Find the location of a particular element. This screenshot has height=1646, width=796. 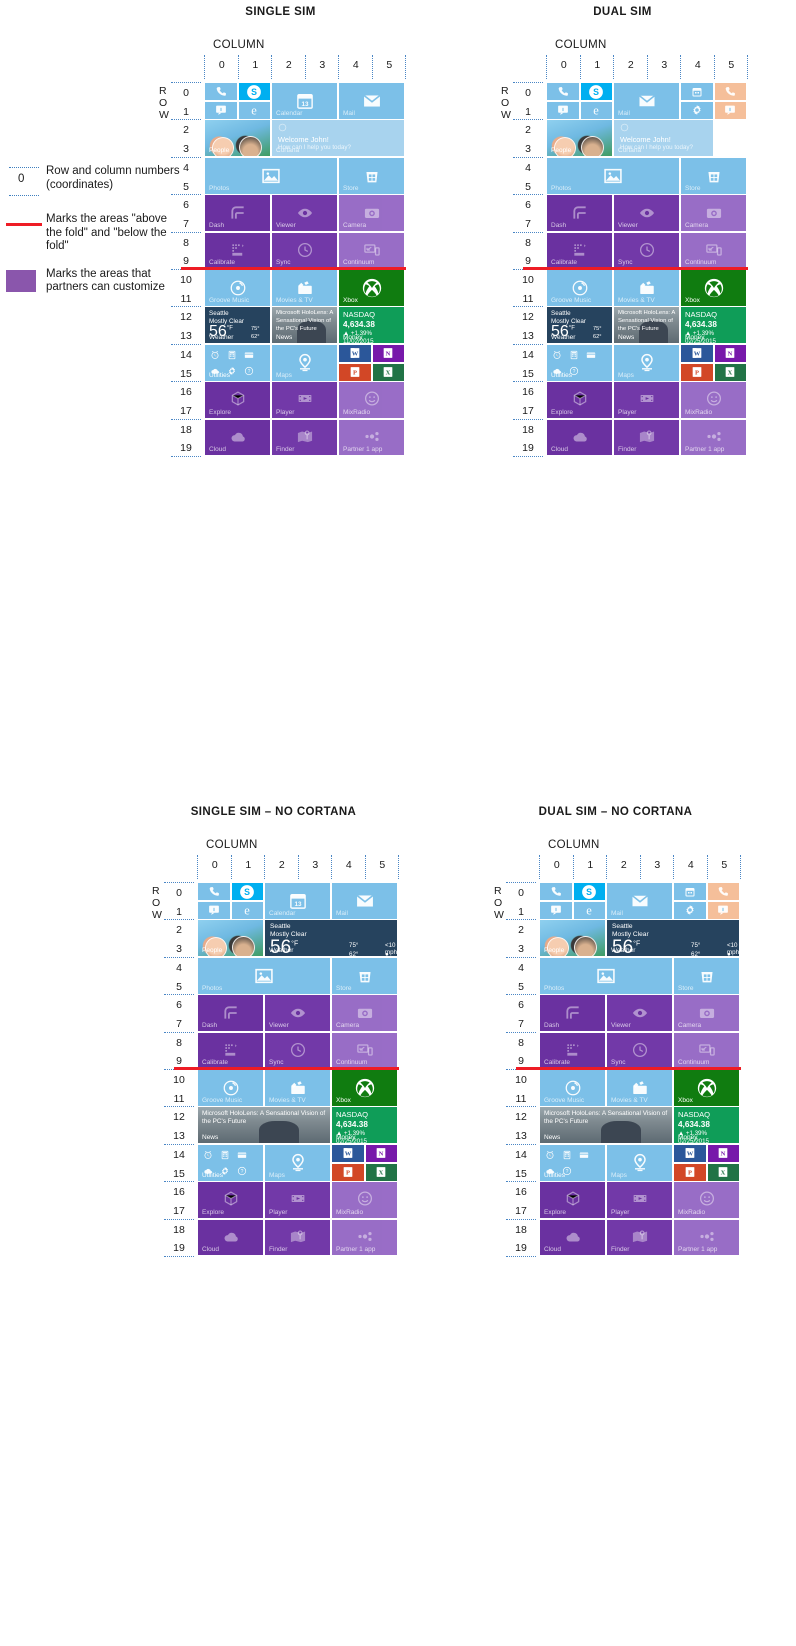

tile-messaging-sim2 is located at coordinates (723, 910).